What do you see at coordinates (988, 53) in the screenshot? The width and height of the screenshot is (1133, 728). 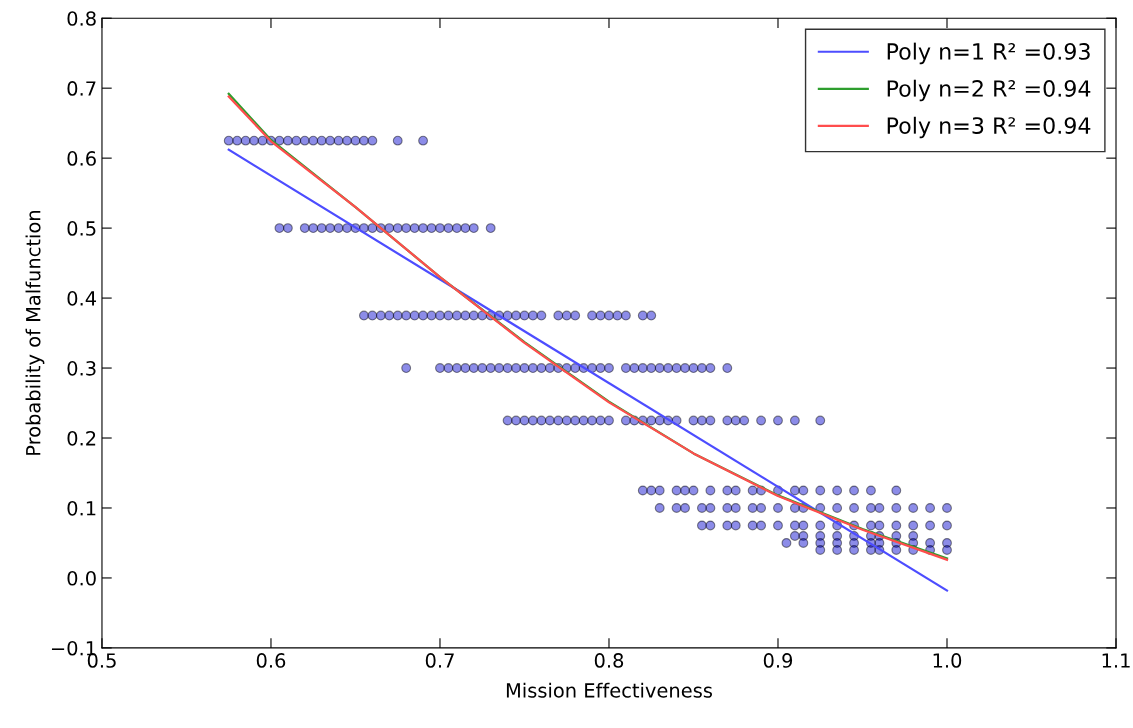 I see `legend-label: Poly n=1 R² =0.93` at bounding box center [988, 53].